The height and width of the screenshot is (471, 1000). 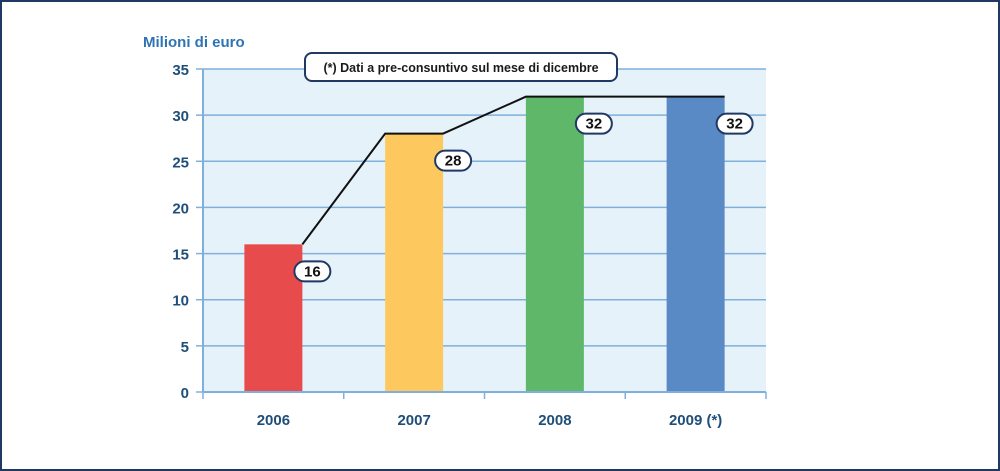 What do you see at coordinates (695, 244) in the screenshot?
I see `bar-2009` at bounding box center [695, 244].